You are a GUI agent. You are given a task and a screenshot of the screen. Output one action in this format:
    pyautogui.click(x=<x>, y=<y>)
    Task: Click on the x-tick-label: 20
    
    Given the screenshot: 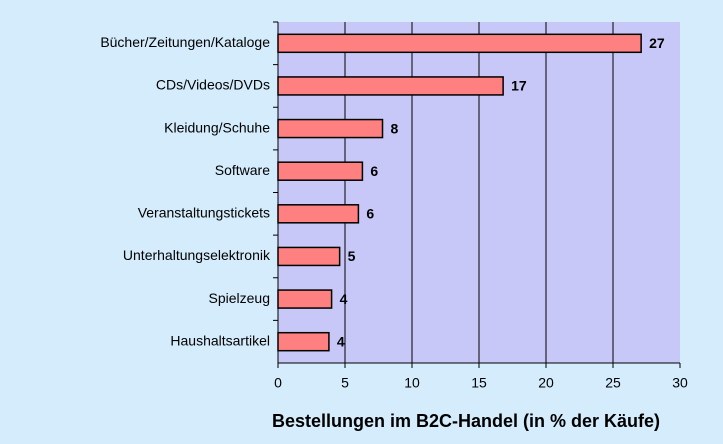 What is the action you would take?
    pyautogui.click(x=546, y=383)
    